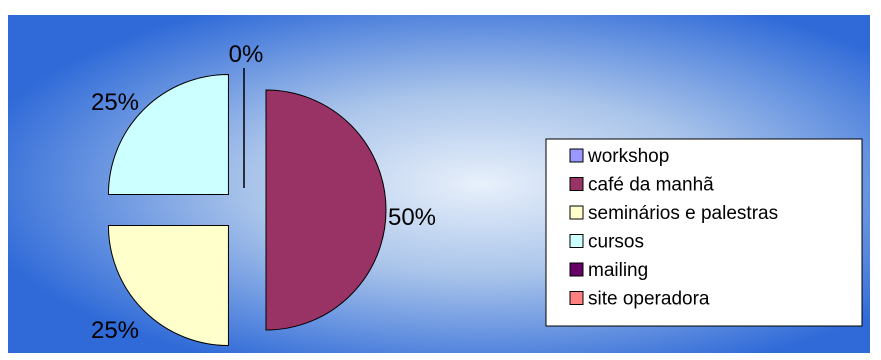 This screenshot has width=881, height=360. Describe the element at coordinates (683, 213) in the screenshot. I see `legend-label-semin-rios-e-palestras: seminários e palestras` at that location.